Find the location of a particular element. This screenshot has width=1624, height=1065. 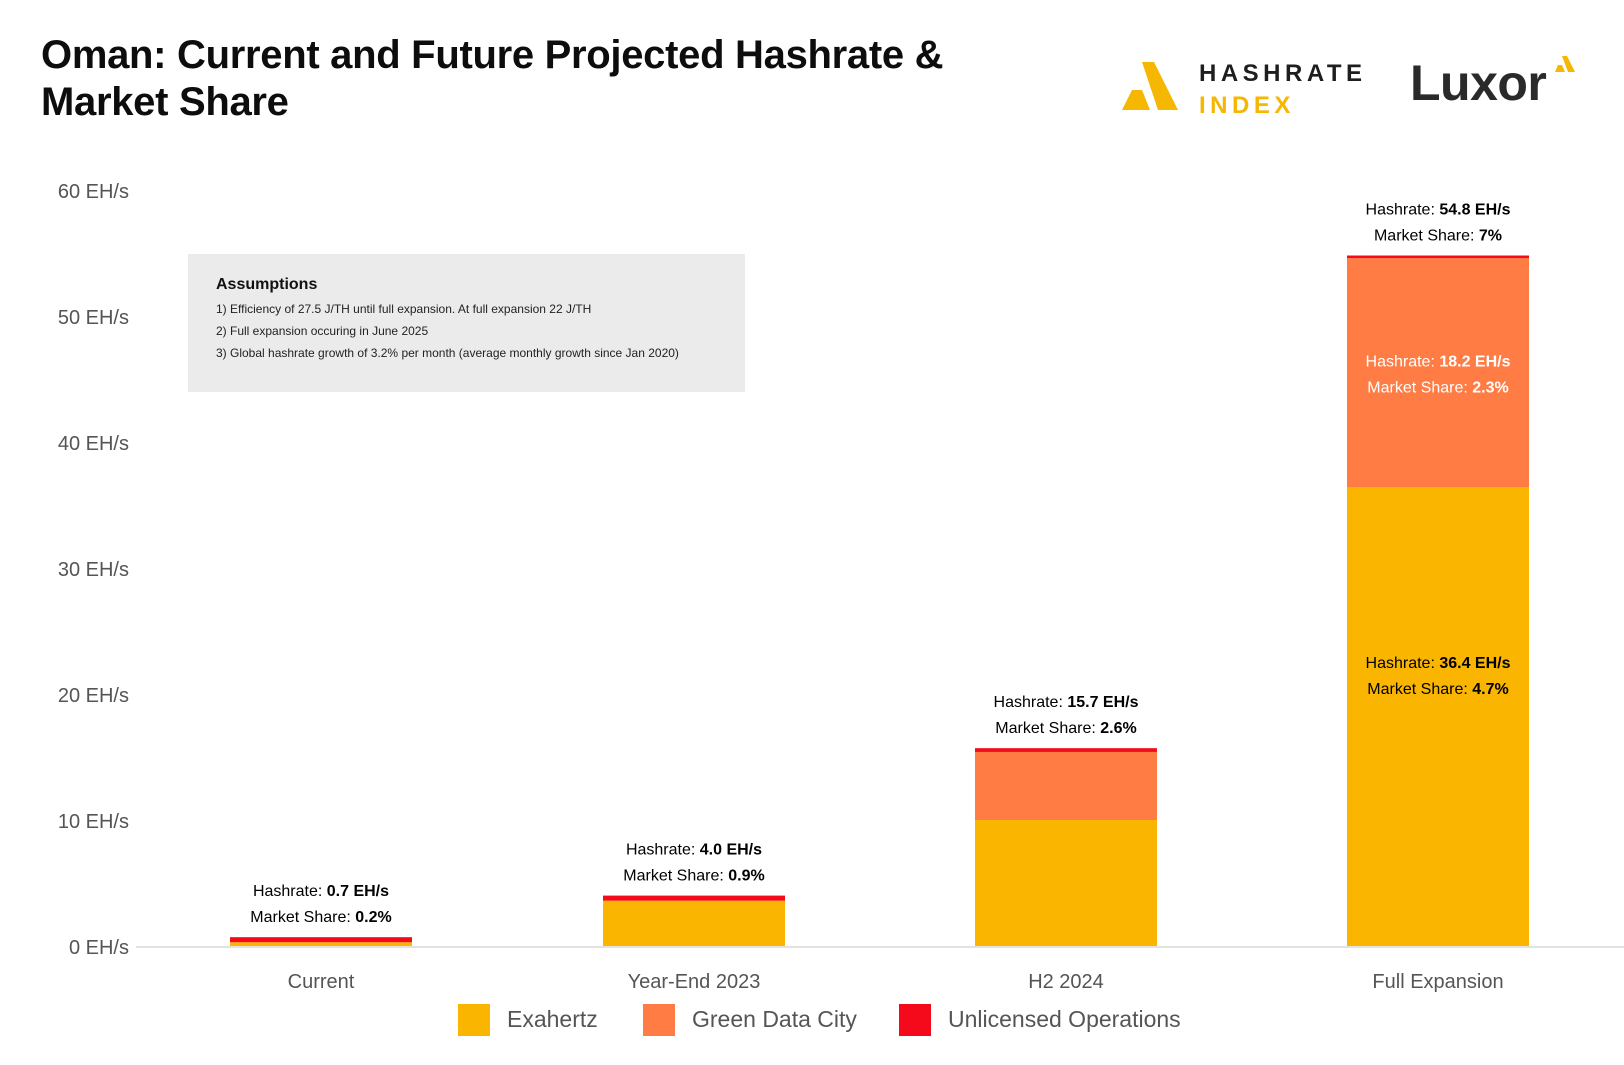

data-label-value: 0.7 EH/s is located at coordinates (358, 891).